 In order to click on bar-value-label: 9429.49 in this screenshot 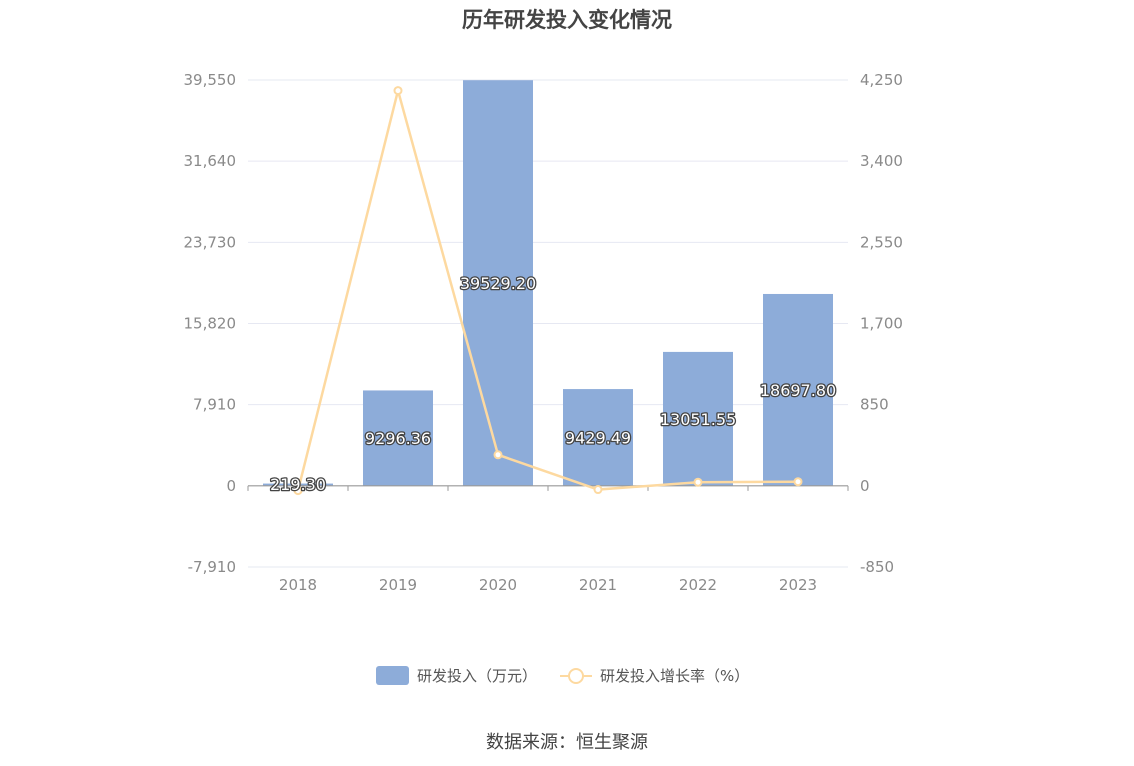, I will do `click(598, 437)`.